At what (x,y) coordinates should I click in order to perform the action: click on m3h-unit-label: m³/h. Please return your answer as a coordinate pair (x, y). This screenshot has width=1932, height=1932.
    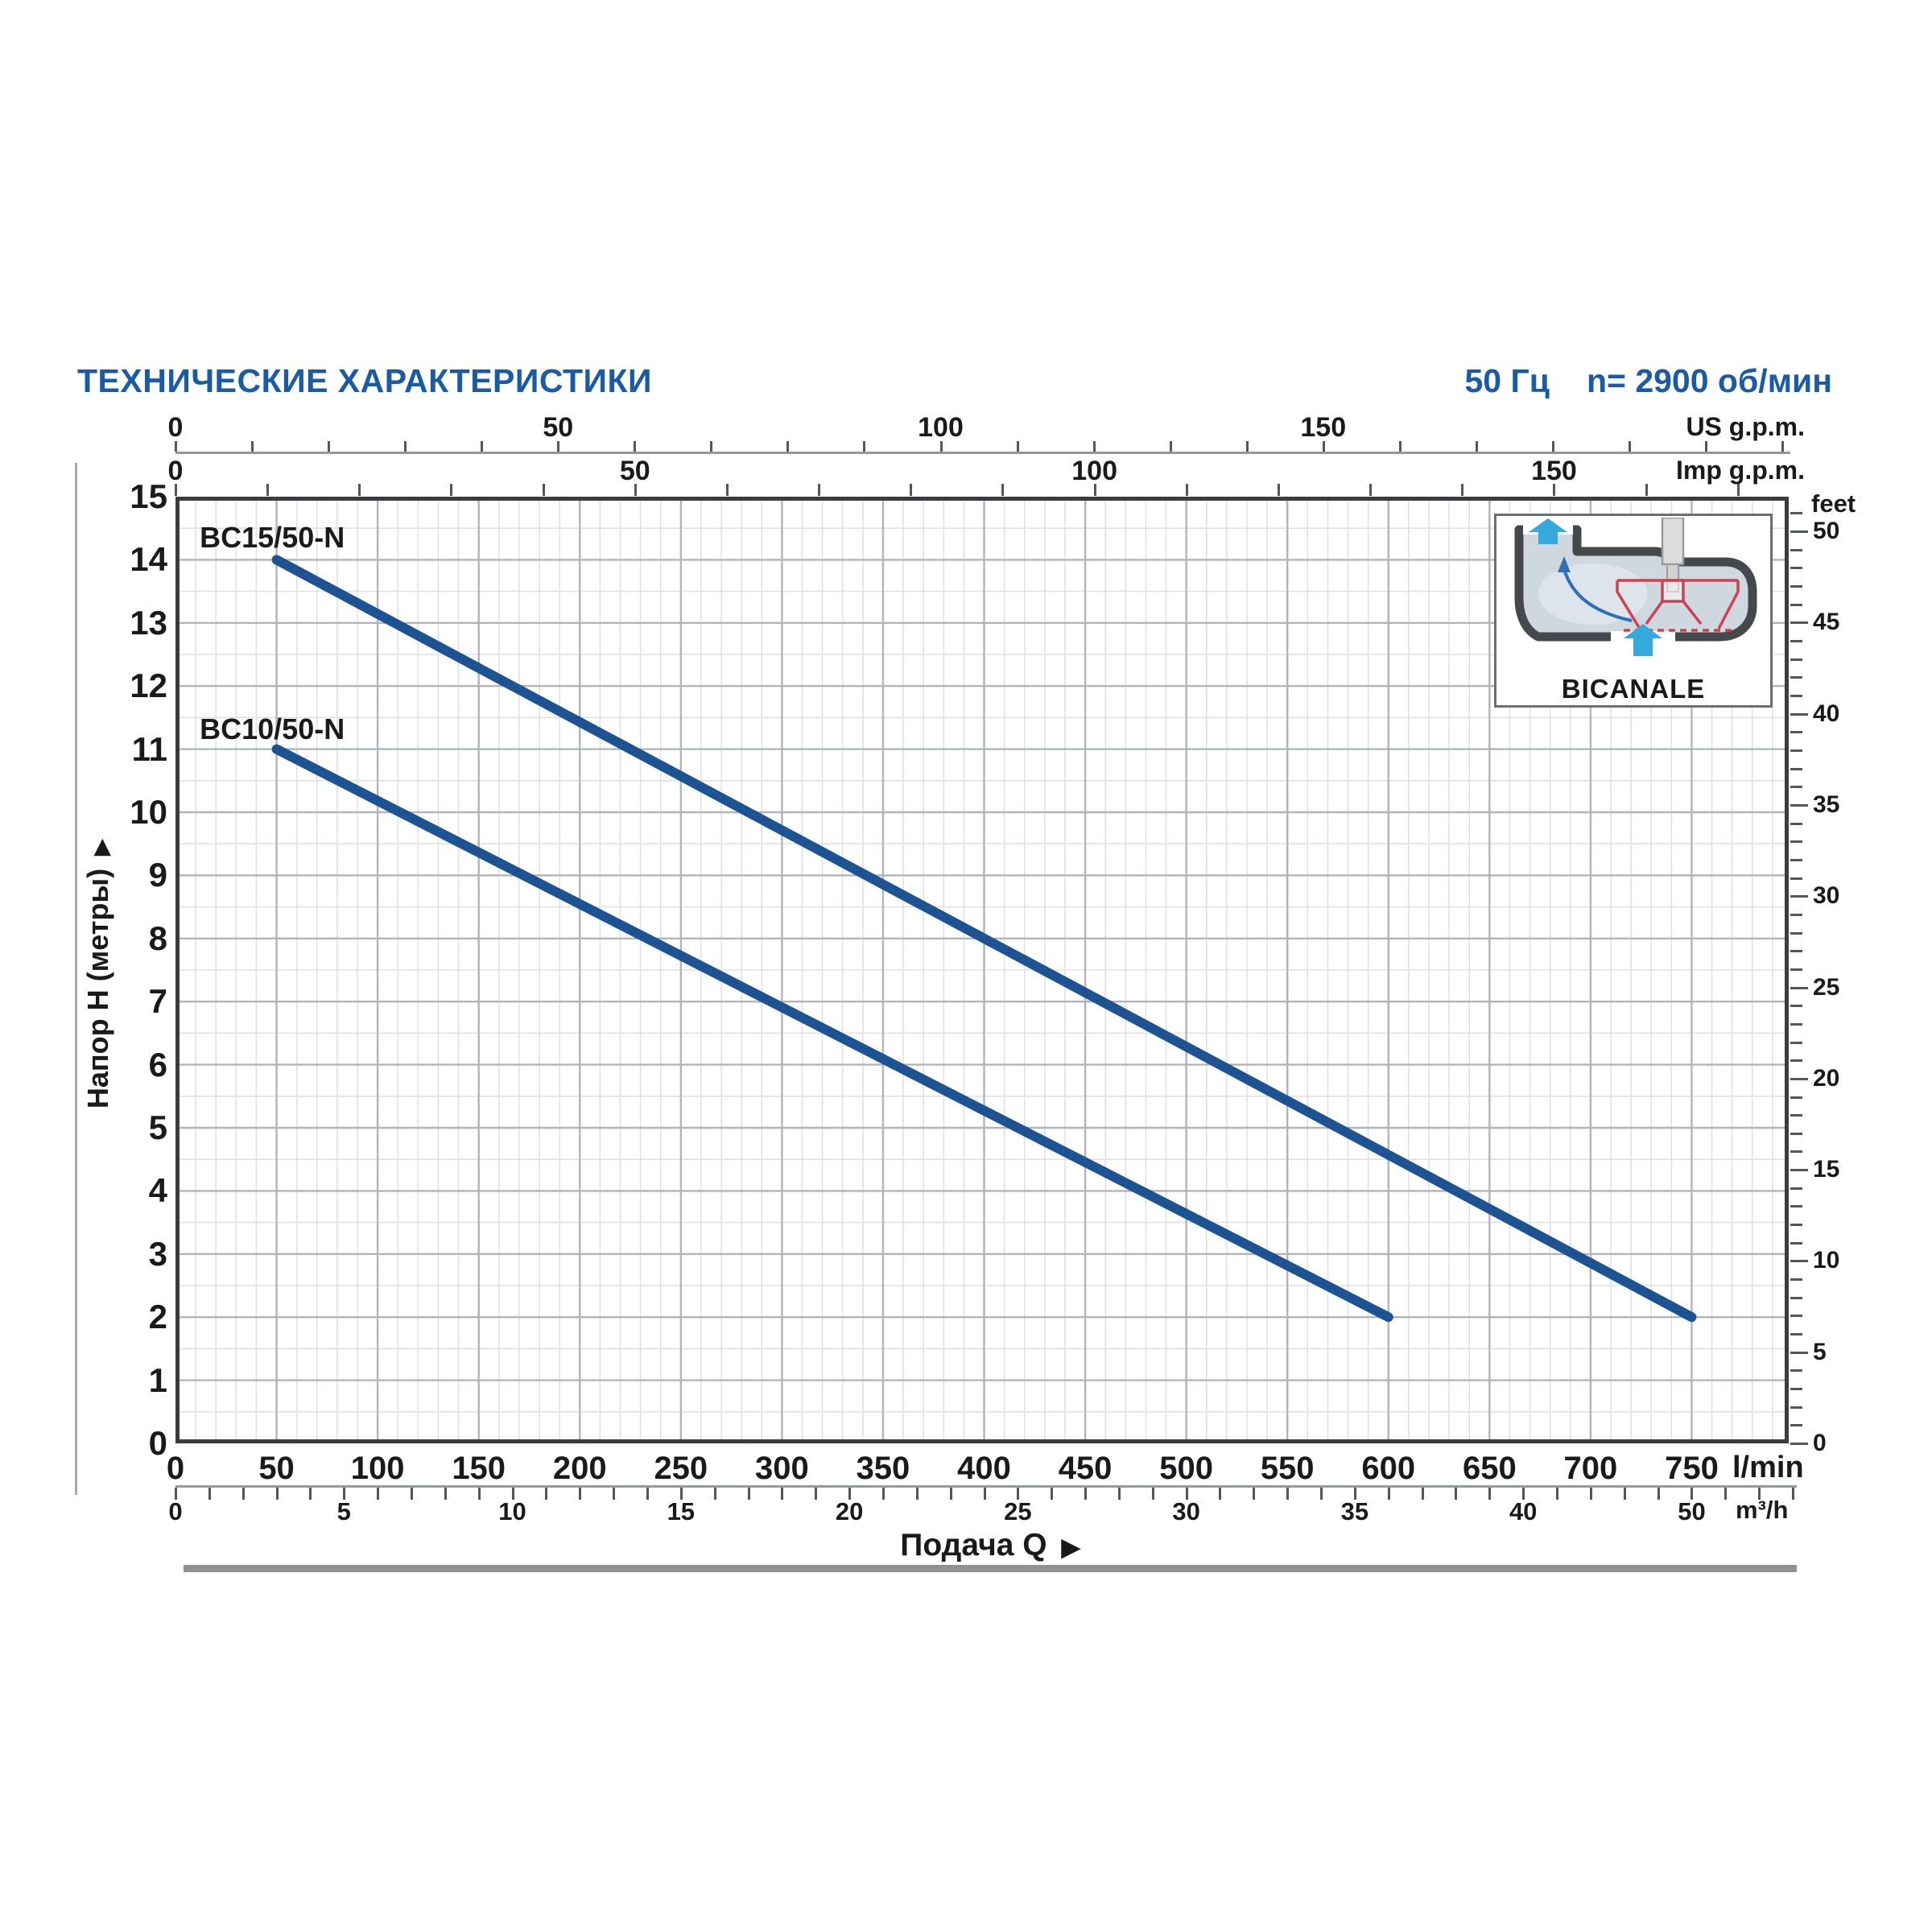
    Looking at the image, I should click on (1763, 1510).